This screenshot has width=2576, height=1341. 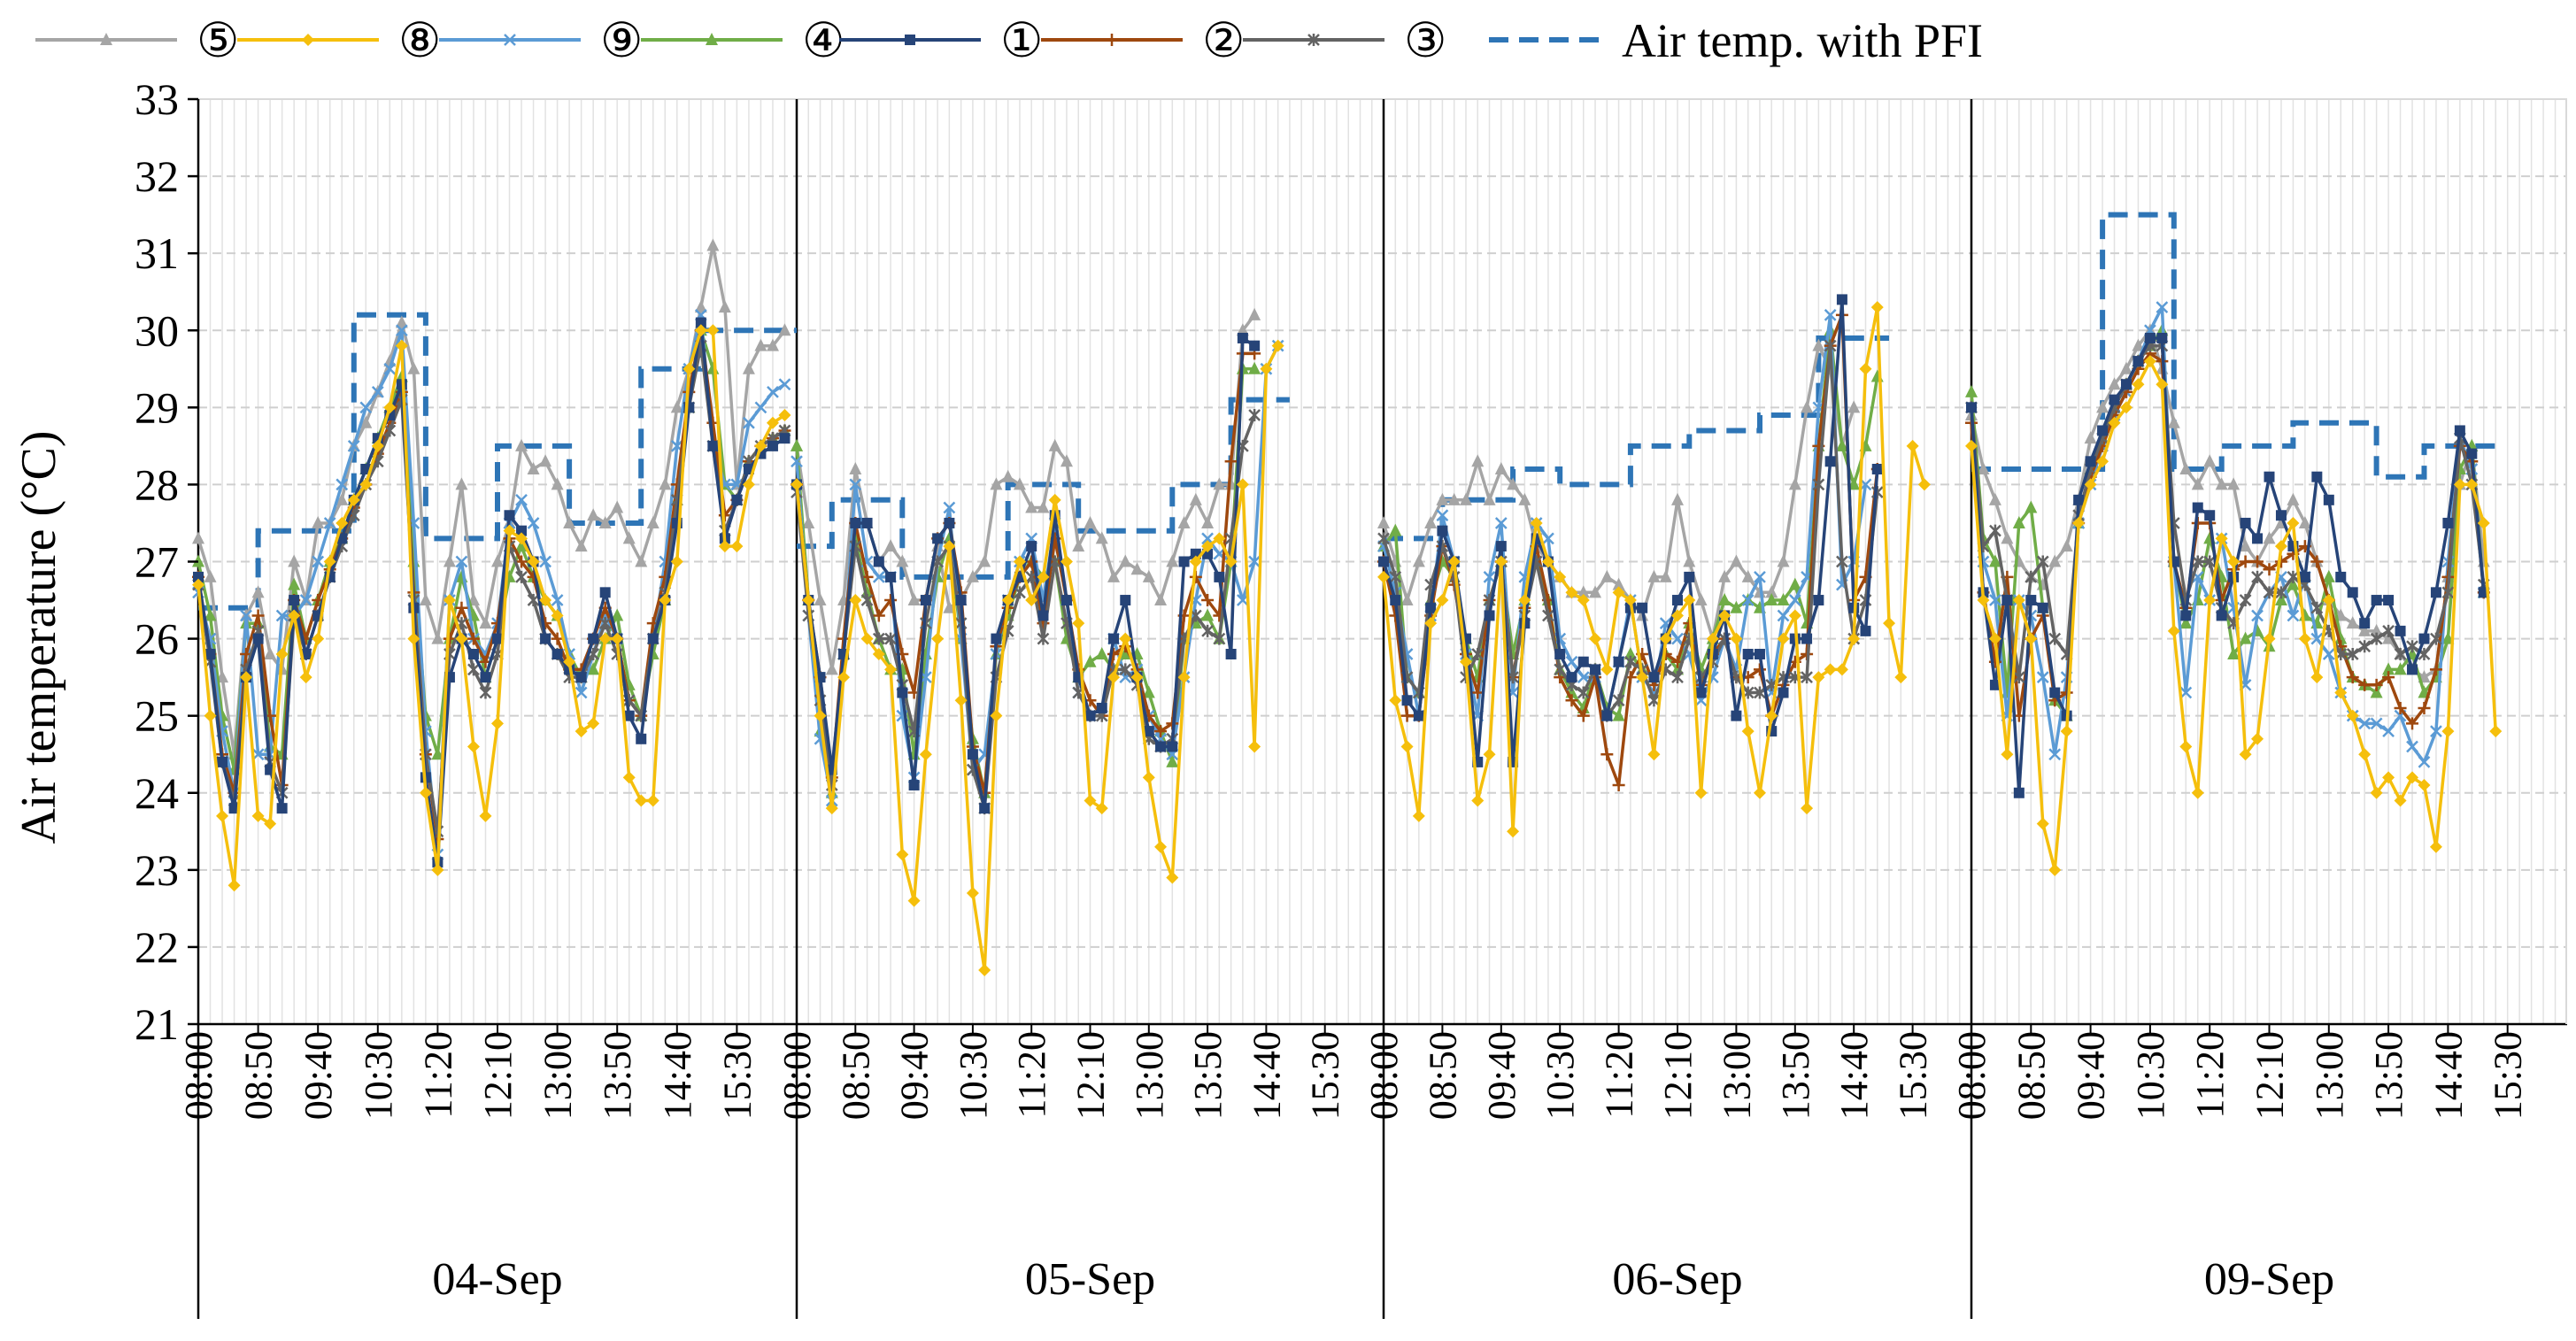 I want to click on legend-item: ②, so click(x=1143, y=40).